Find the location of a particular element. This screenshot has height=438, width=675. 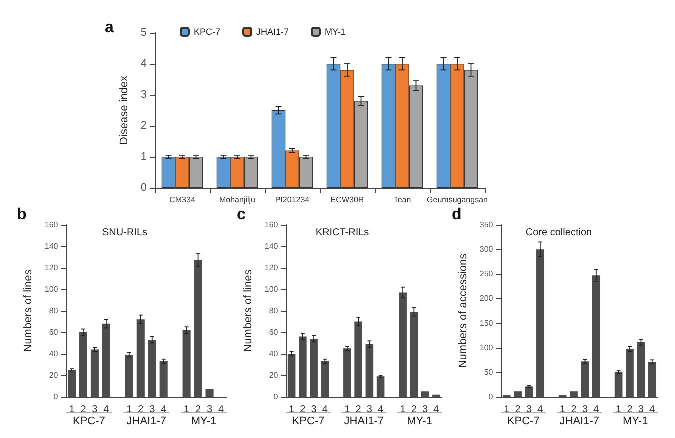

y-tick-label: 250 is located at coordinates (487, 274).